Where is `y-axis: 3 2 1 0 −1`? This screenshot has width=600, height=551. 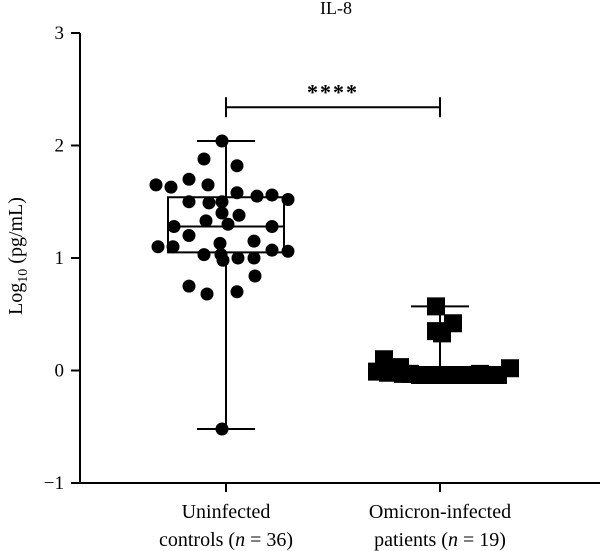 y-axis: 3 2 1 0 −1 is located at coordinates (62, 258).